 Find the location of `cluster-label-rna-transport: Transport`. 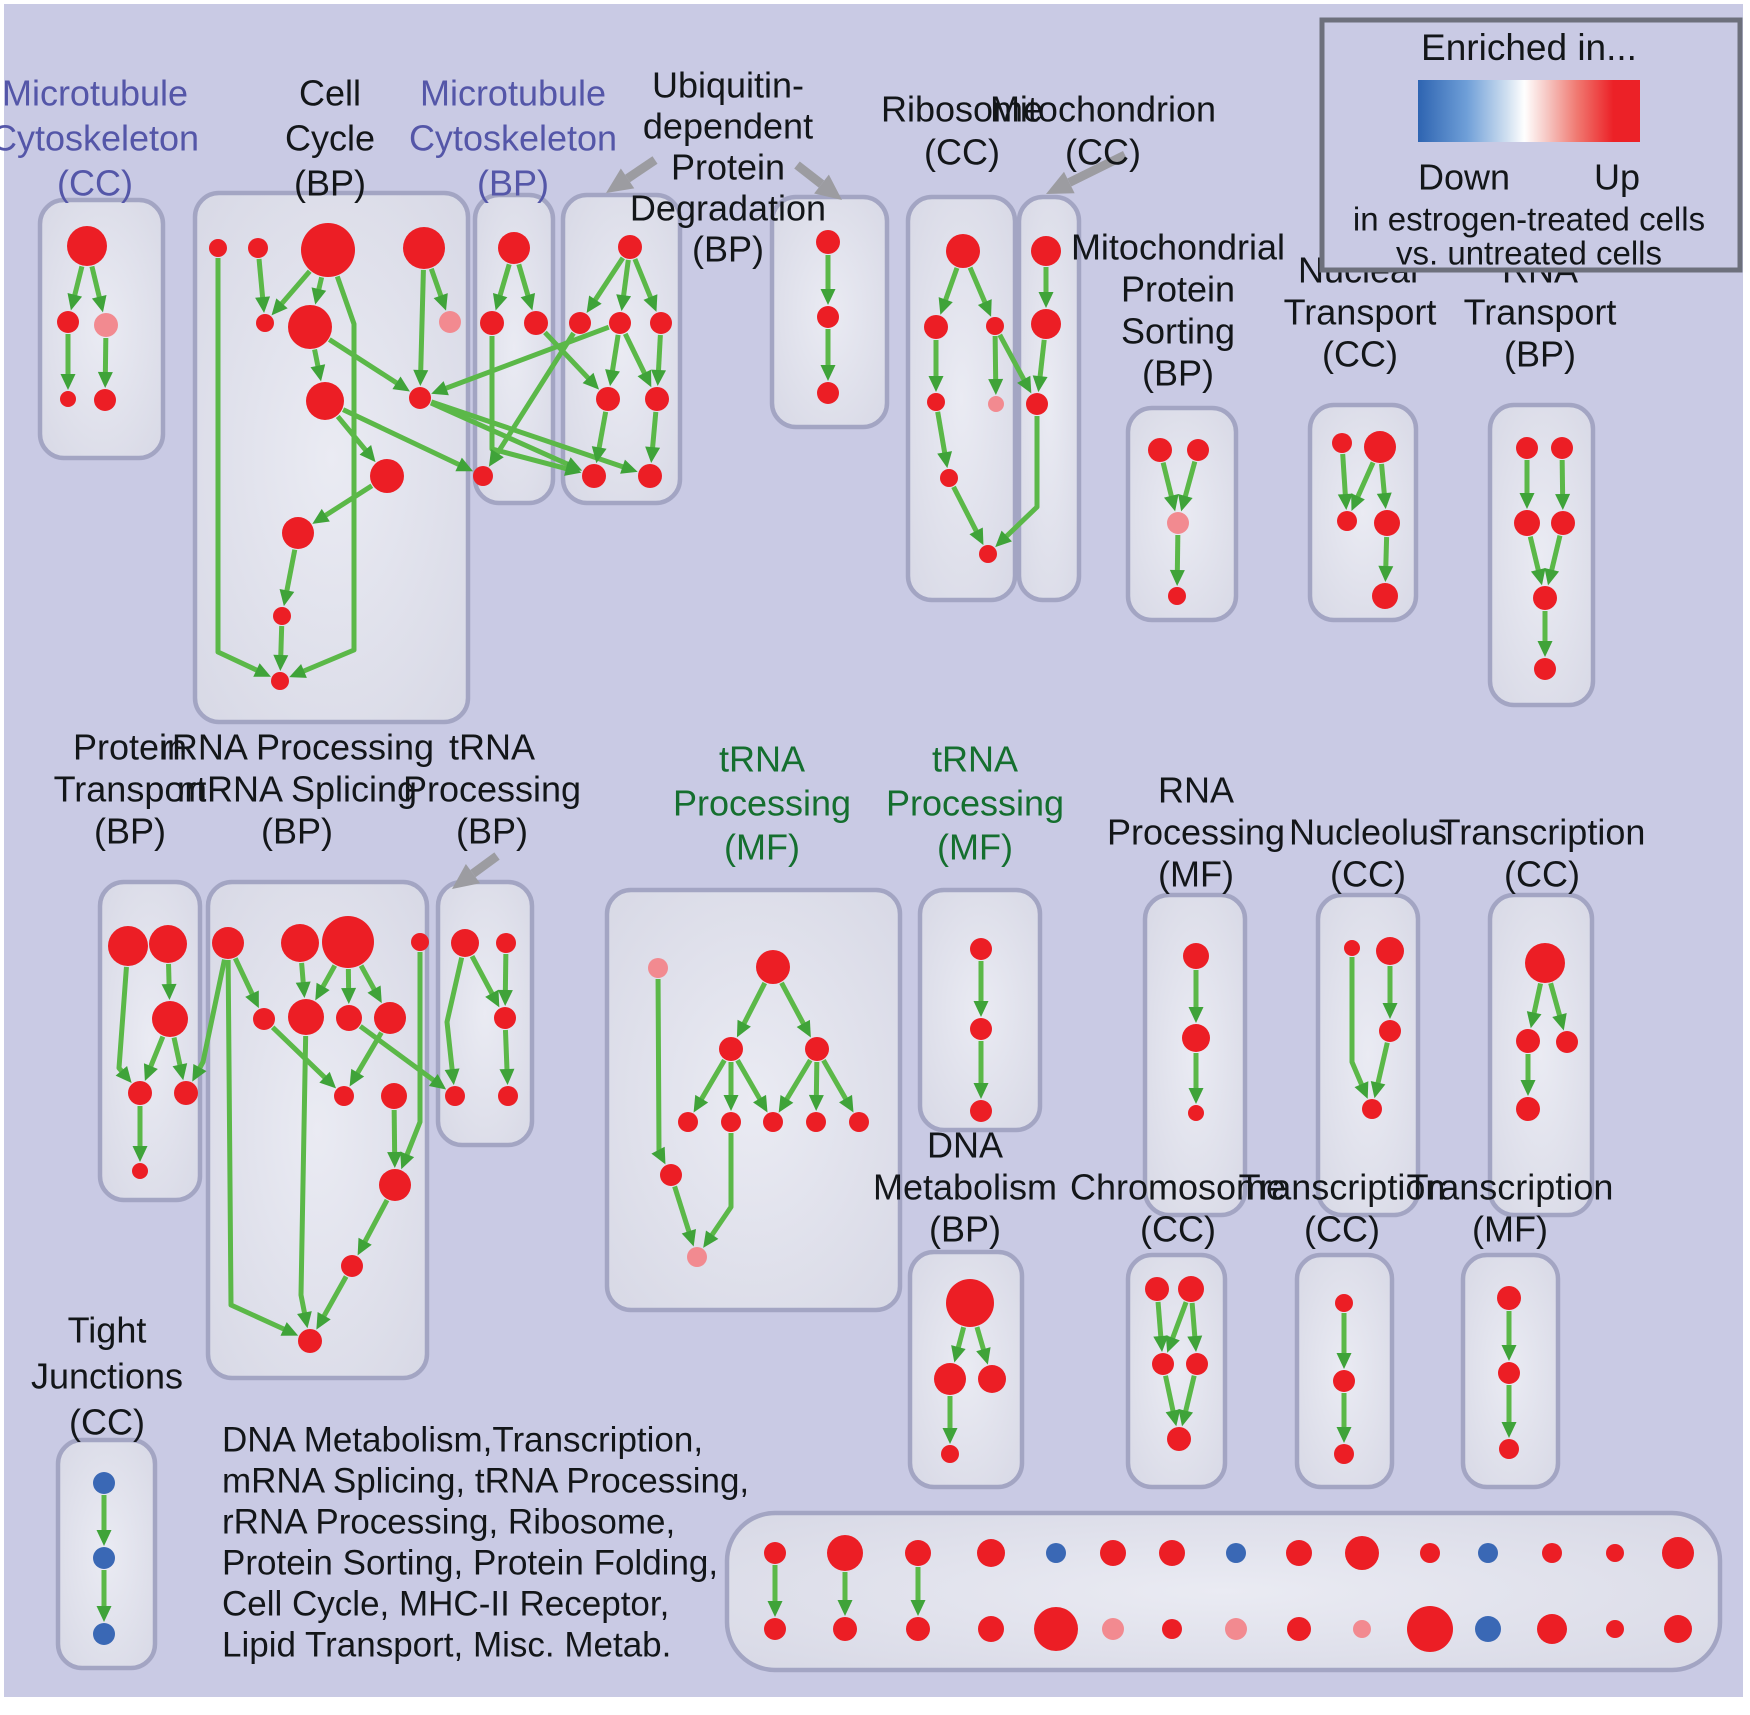

cluster-label-rna-transport: Transport is located at coordinates (1540, 312).